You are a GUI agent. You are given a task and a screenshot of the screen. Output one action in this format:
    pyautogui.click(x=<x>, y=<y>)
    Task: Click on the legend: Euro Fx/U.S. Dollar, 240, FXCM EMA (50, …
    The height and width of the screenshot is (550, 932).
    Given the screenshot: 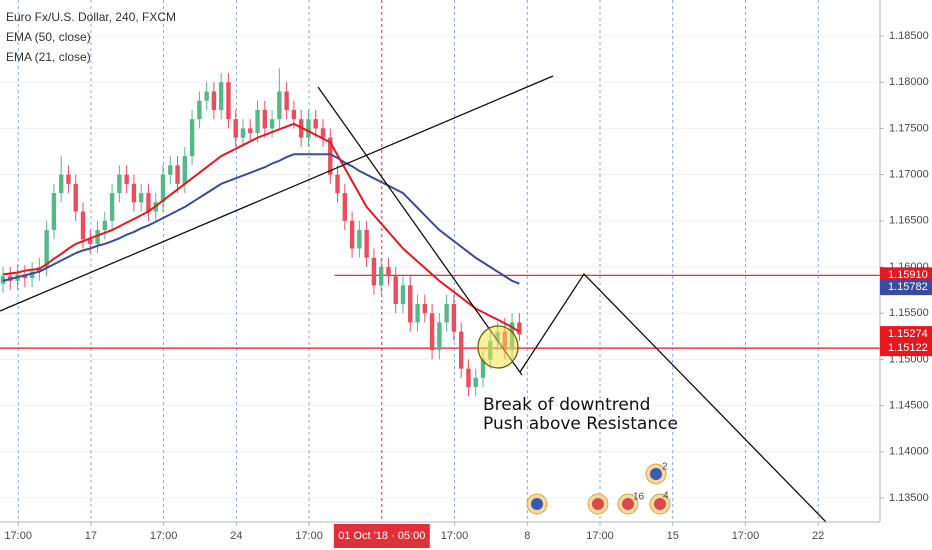 What is the action you would take?
    pyautogui.click(x=91, y=37)
    